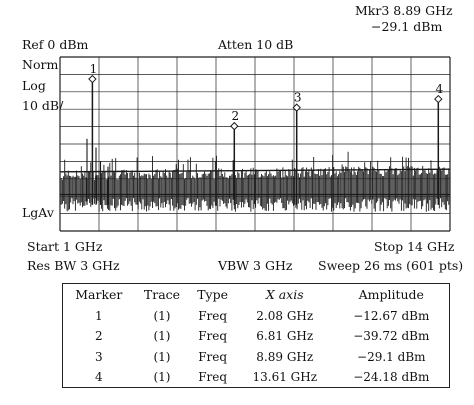 The height and width of the screenshot is (405, 474). Describe the element at coordinates (235, 116) in the screenshot. I see `marker-label: 2` at that location.